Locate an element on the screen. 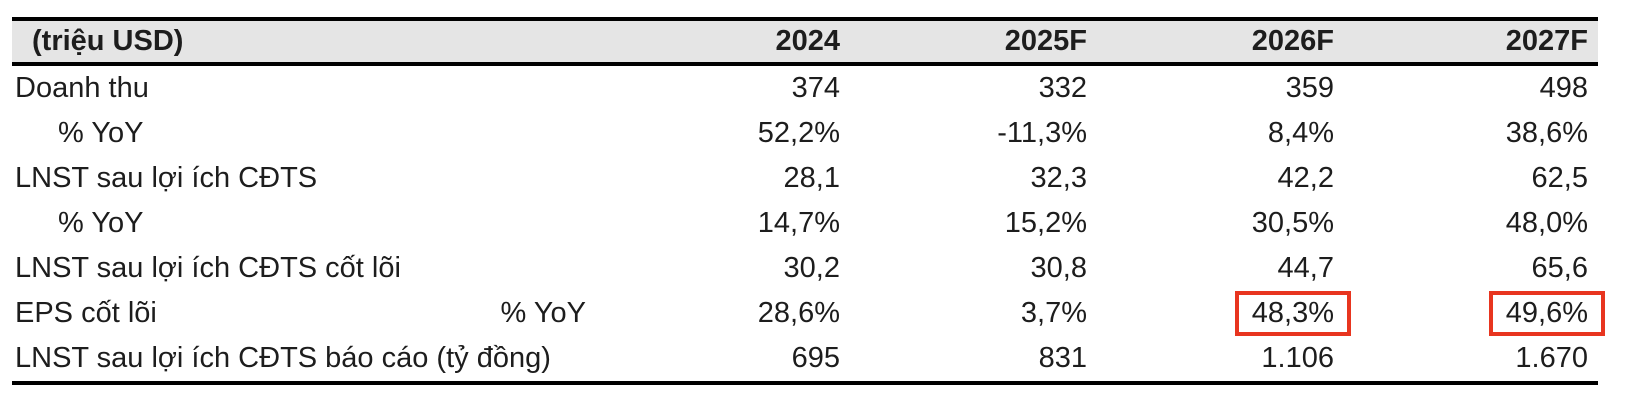 The image size is (1636, 404). highlight-box-2027f: 49,6% is located at coordinates (1546, 313).